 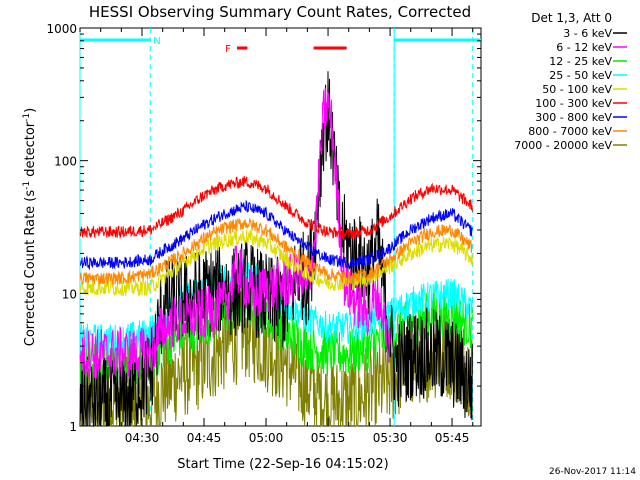 What do you see at coordinates (580, 61) in the screenshot?
I see `legend-label: 12 - 25 keV` at bounding box center [580, 61].